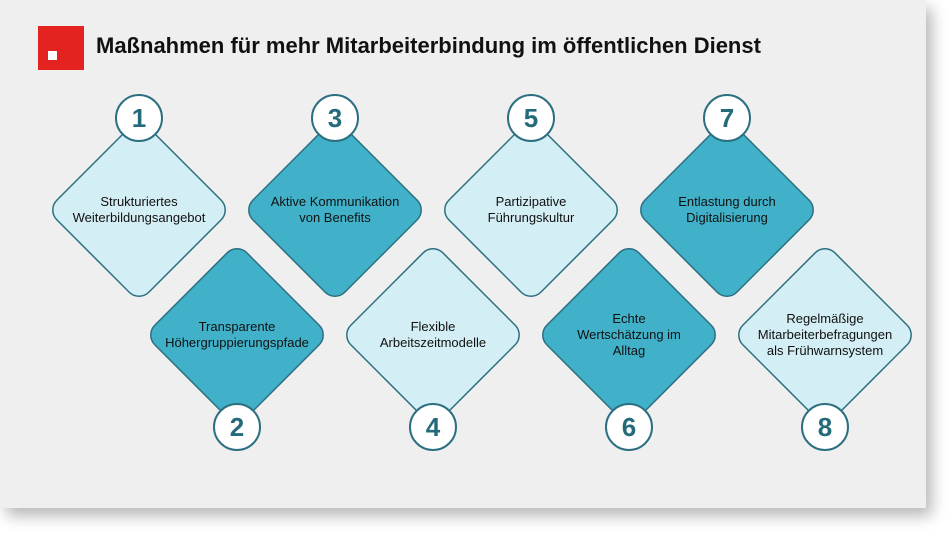 The image size is (950, 540). I want to click on measure-label-line: Höhergruppierungspfade, so click(237, 342).